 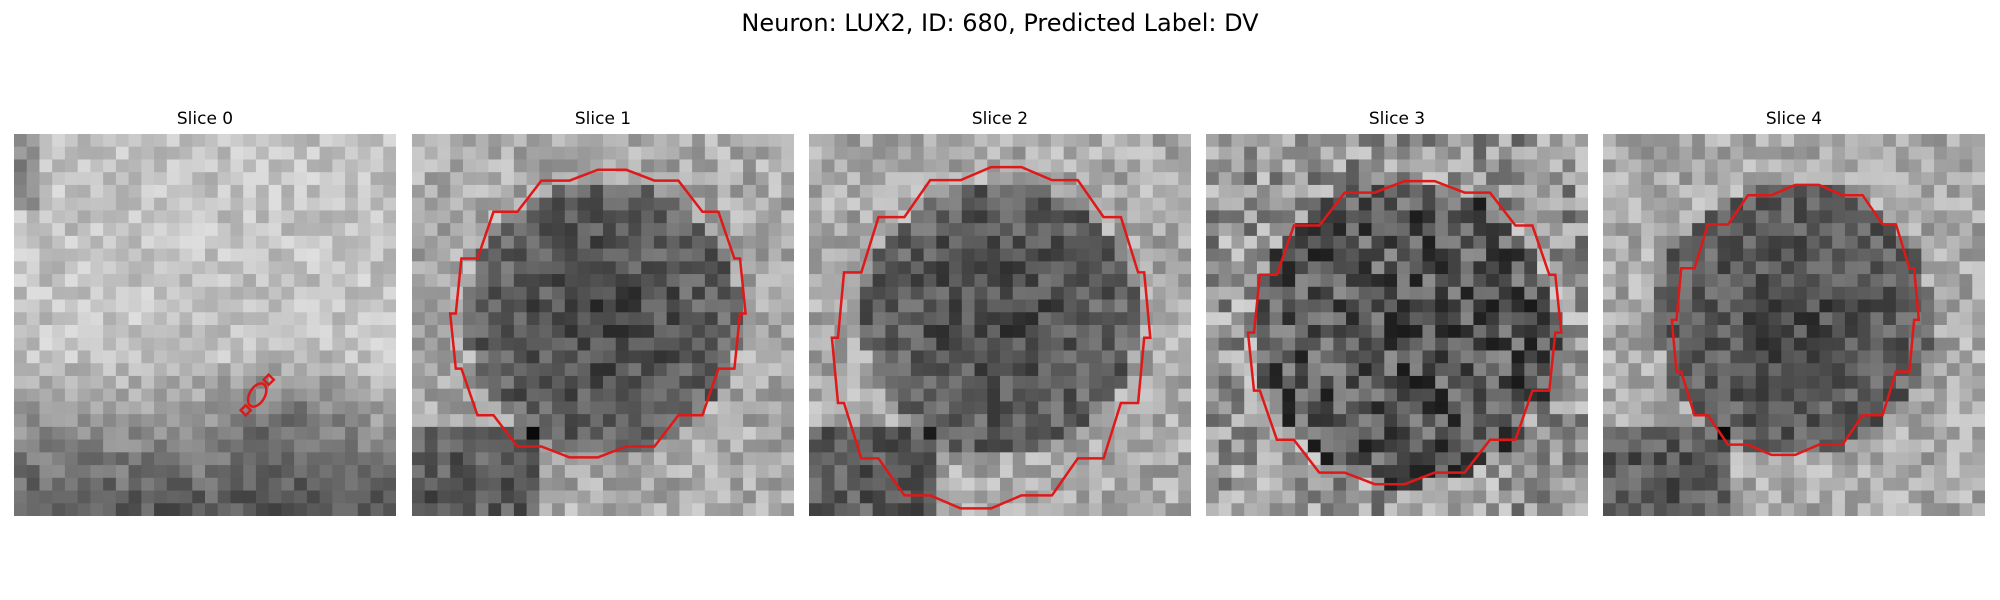 What do you see at coordinates (205, 119) in the screenshot?
I see `slice-title-0: Slice 0` at bounding box center [205, 119].